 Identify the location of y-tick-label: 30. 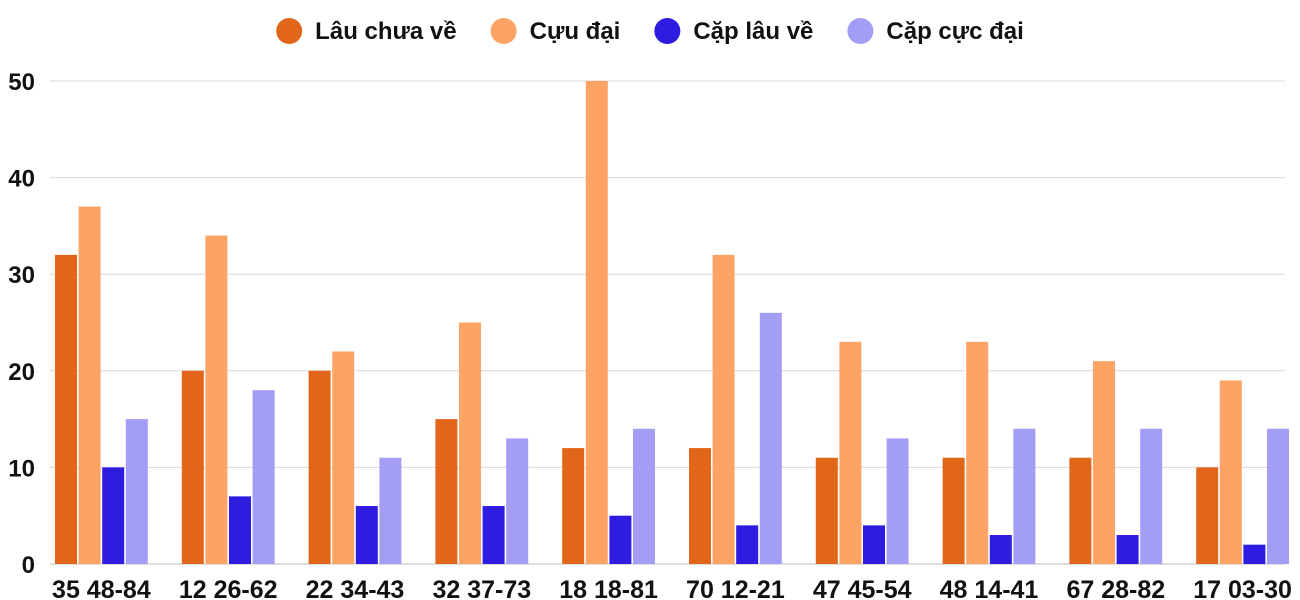
(21, 275).